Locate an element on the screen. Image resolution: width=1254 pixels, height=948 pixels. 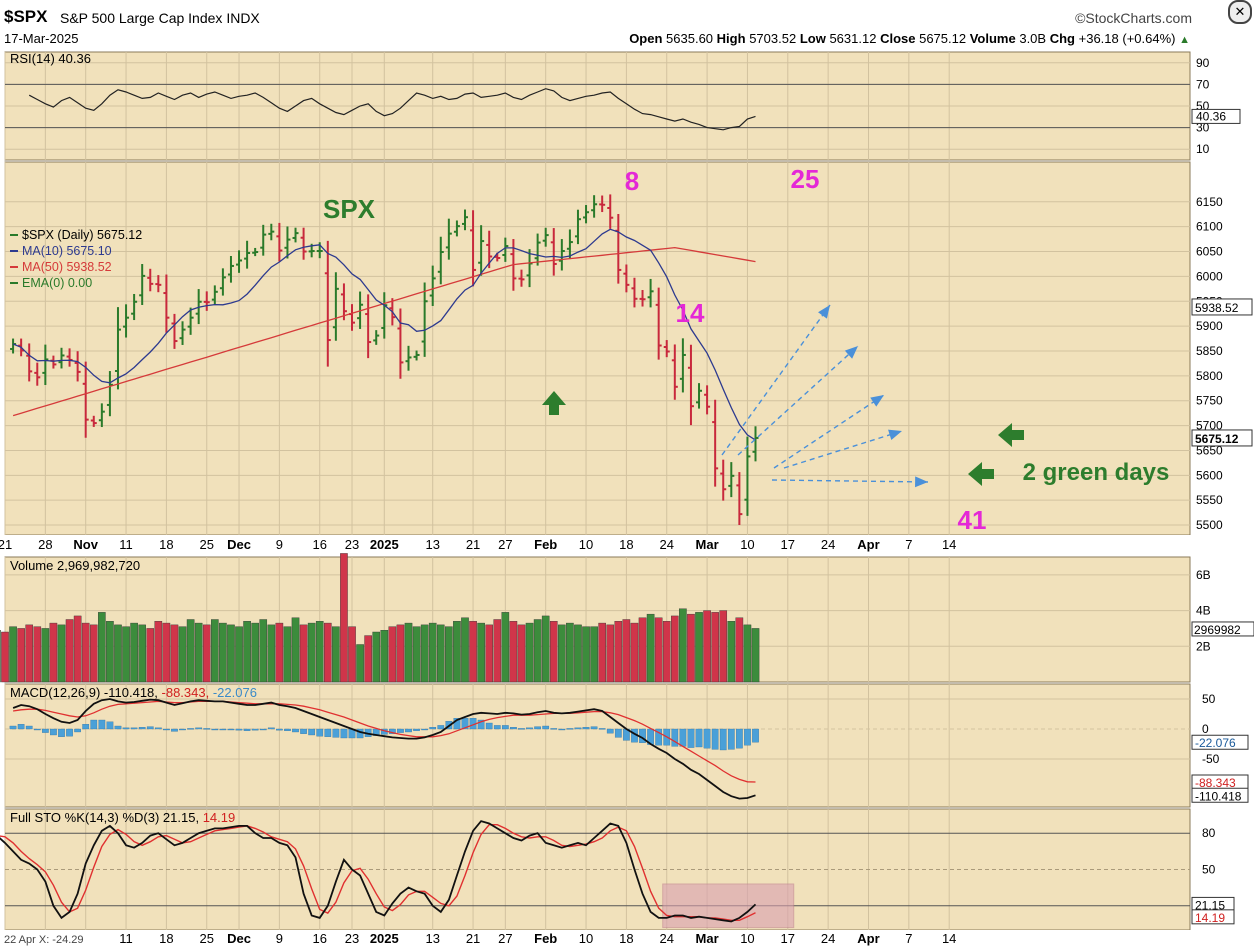
price-tick-label: 5500 is located at coordinates (1209, 525).